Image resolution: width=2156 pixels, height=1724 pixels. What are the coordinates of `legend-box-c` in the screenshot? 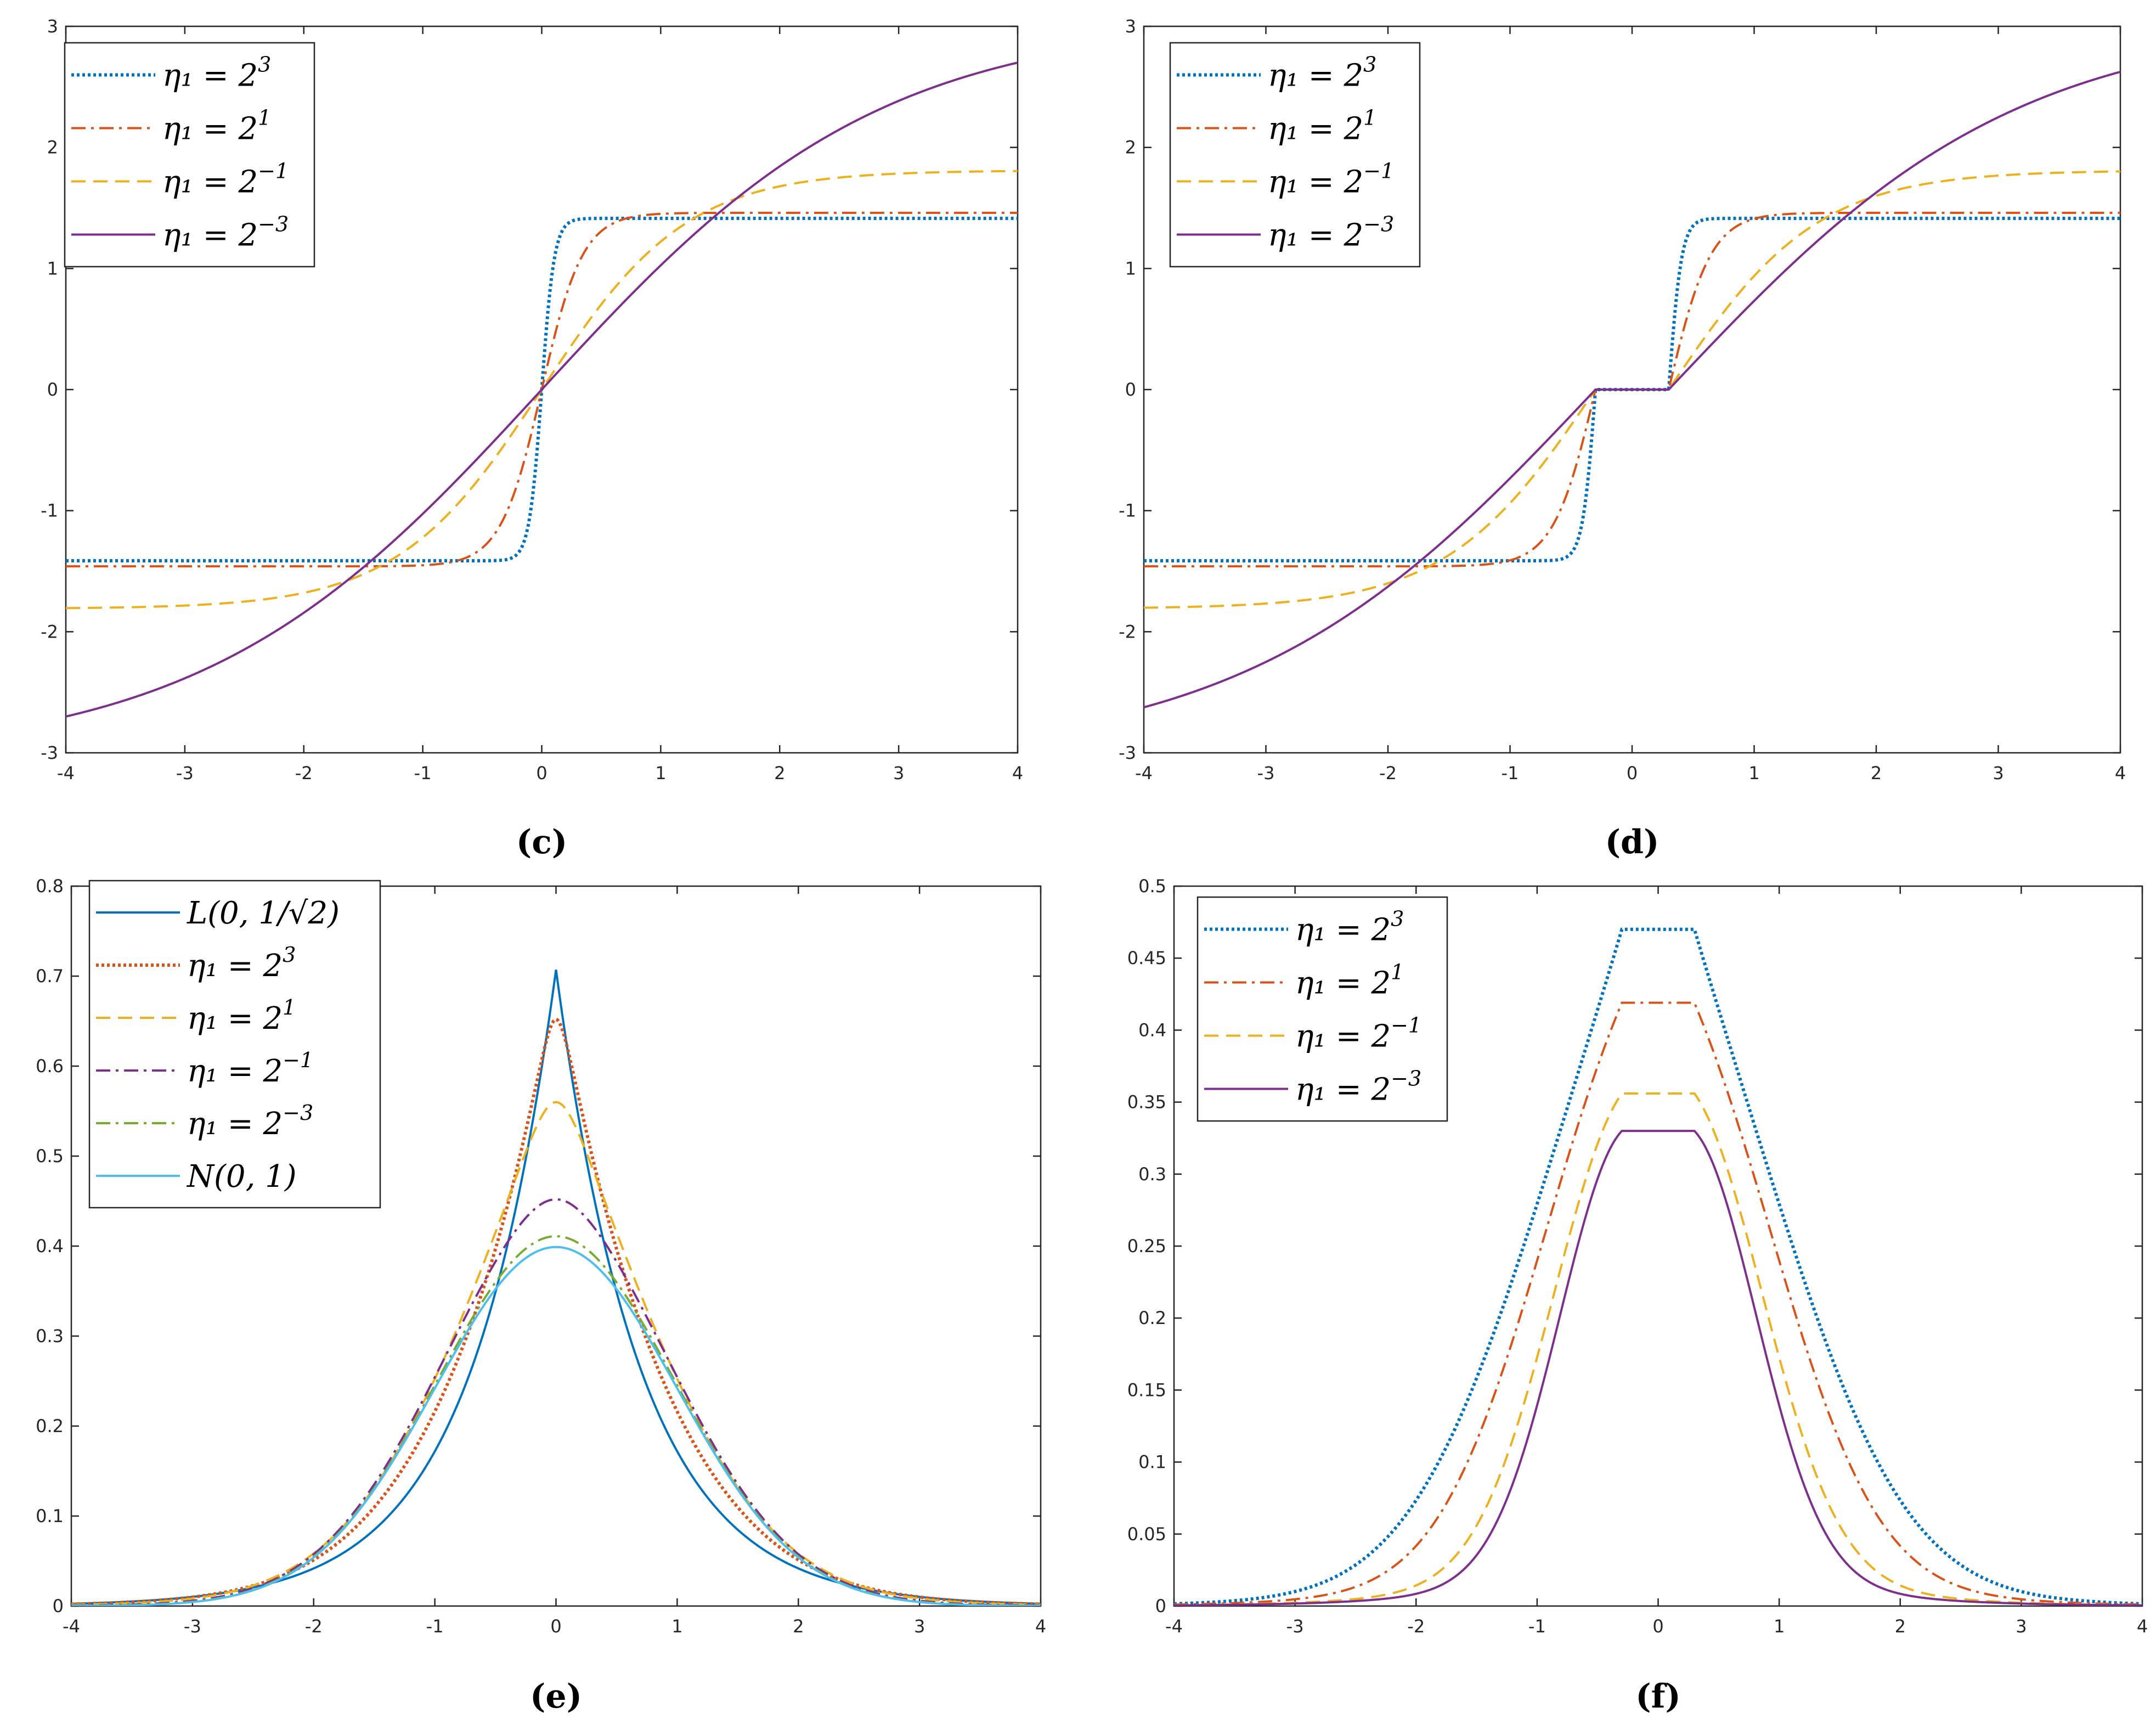 It's located at (190, 155).